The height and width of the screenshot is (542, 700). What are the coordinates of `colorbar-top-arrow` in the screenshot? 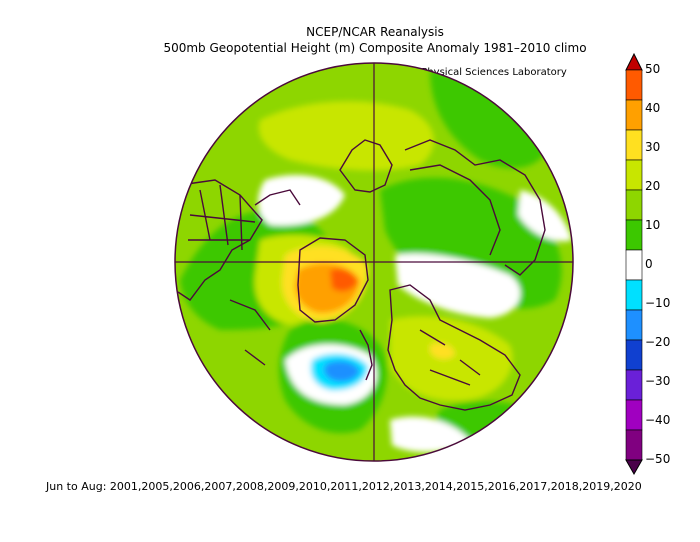 It's located at (634, 61).